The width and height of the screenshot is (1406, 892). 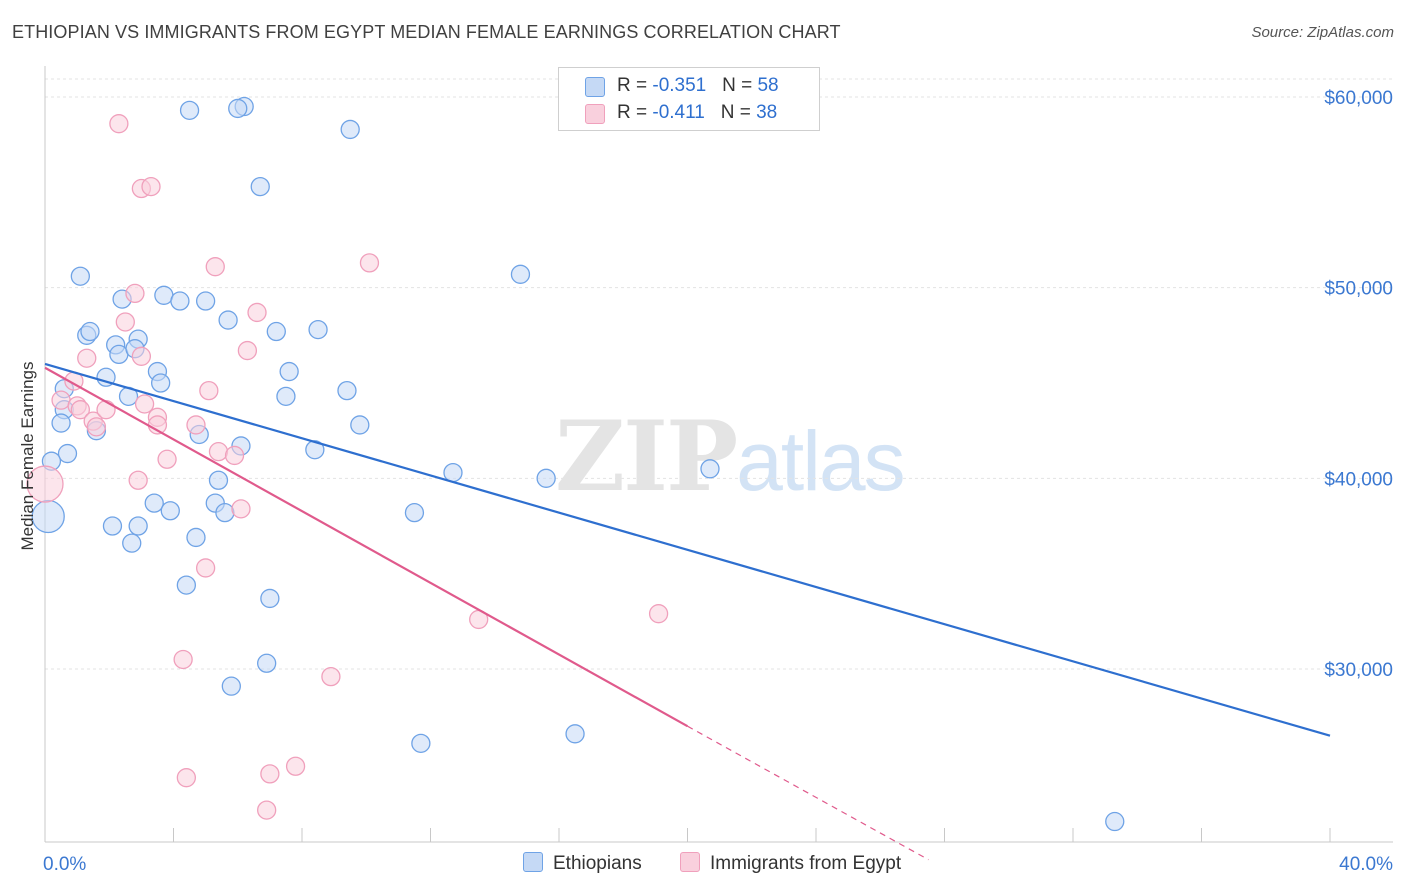 I want to click on source-credit: Source: ZipAtlas.com, so click(x=1322, y=32).